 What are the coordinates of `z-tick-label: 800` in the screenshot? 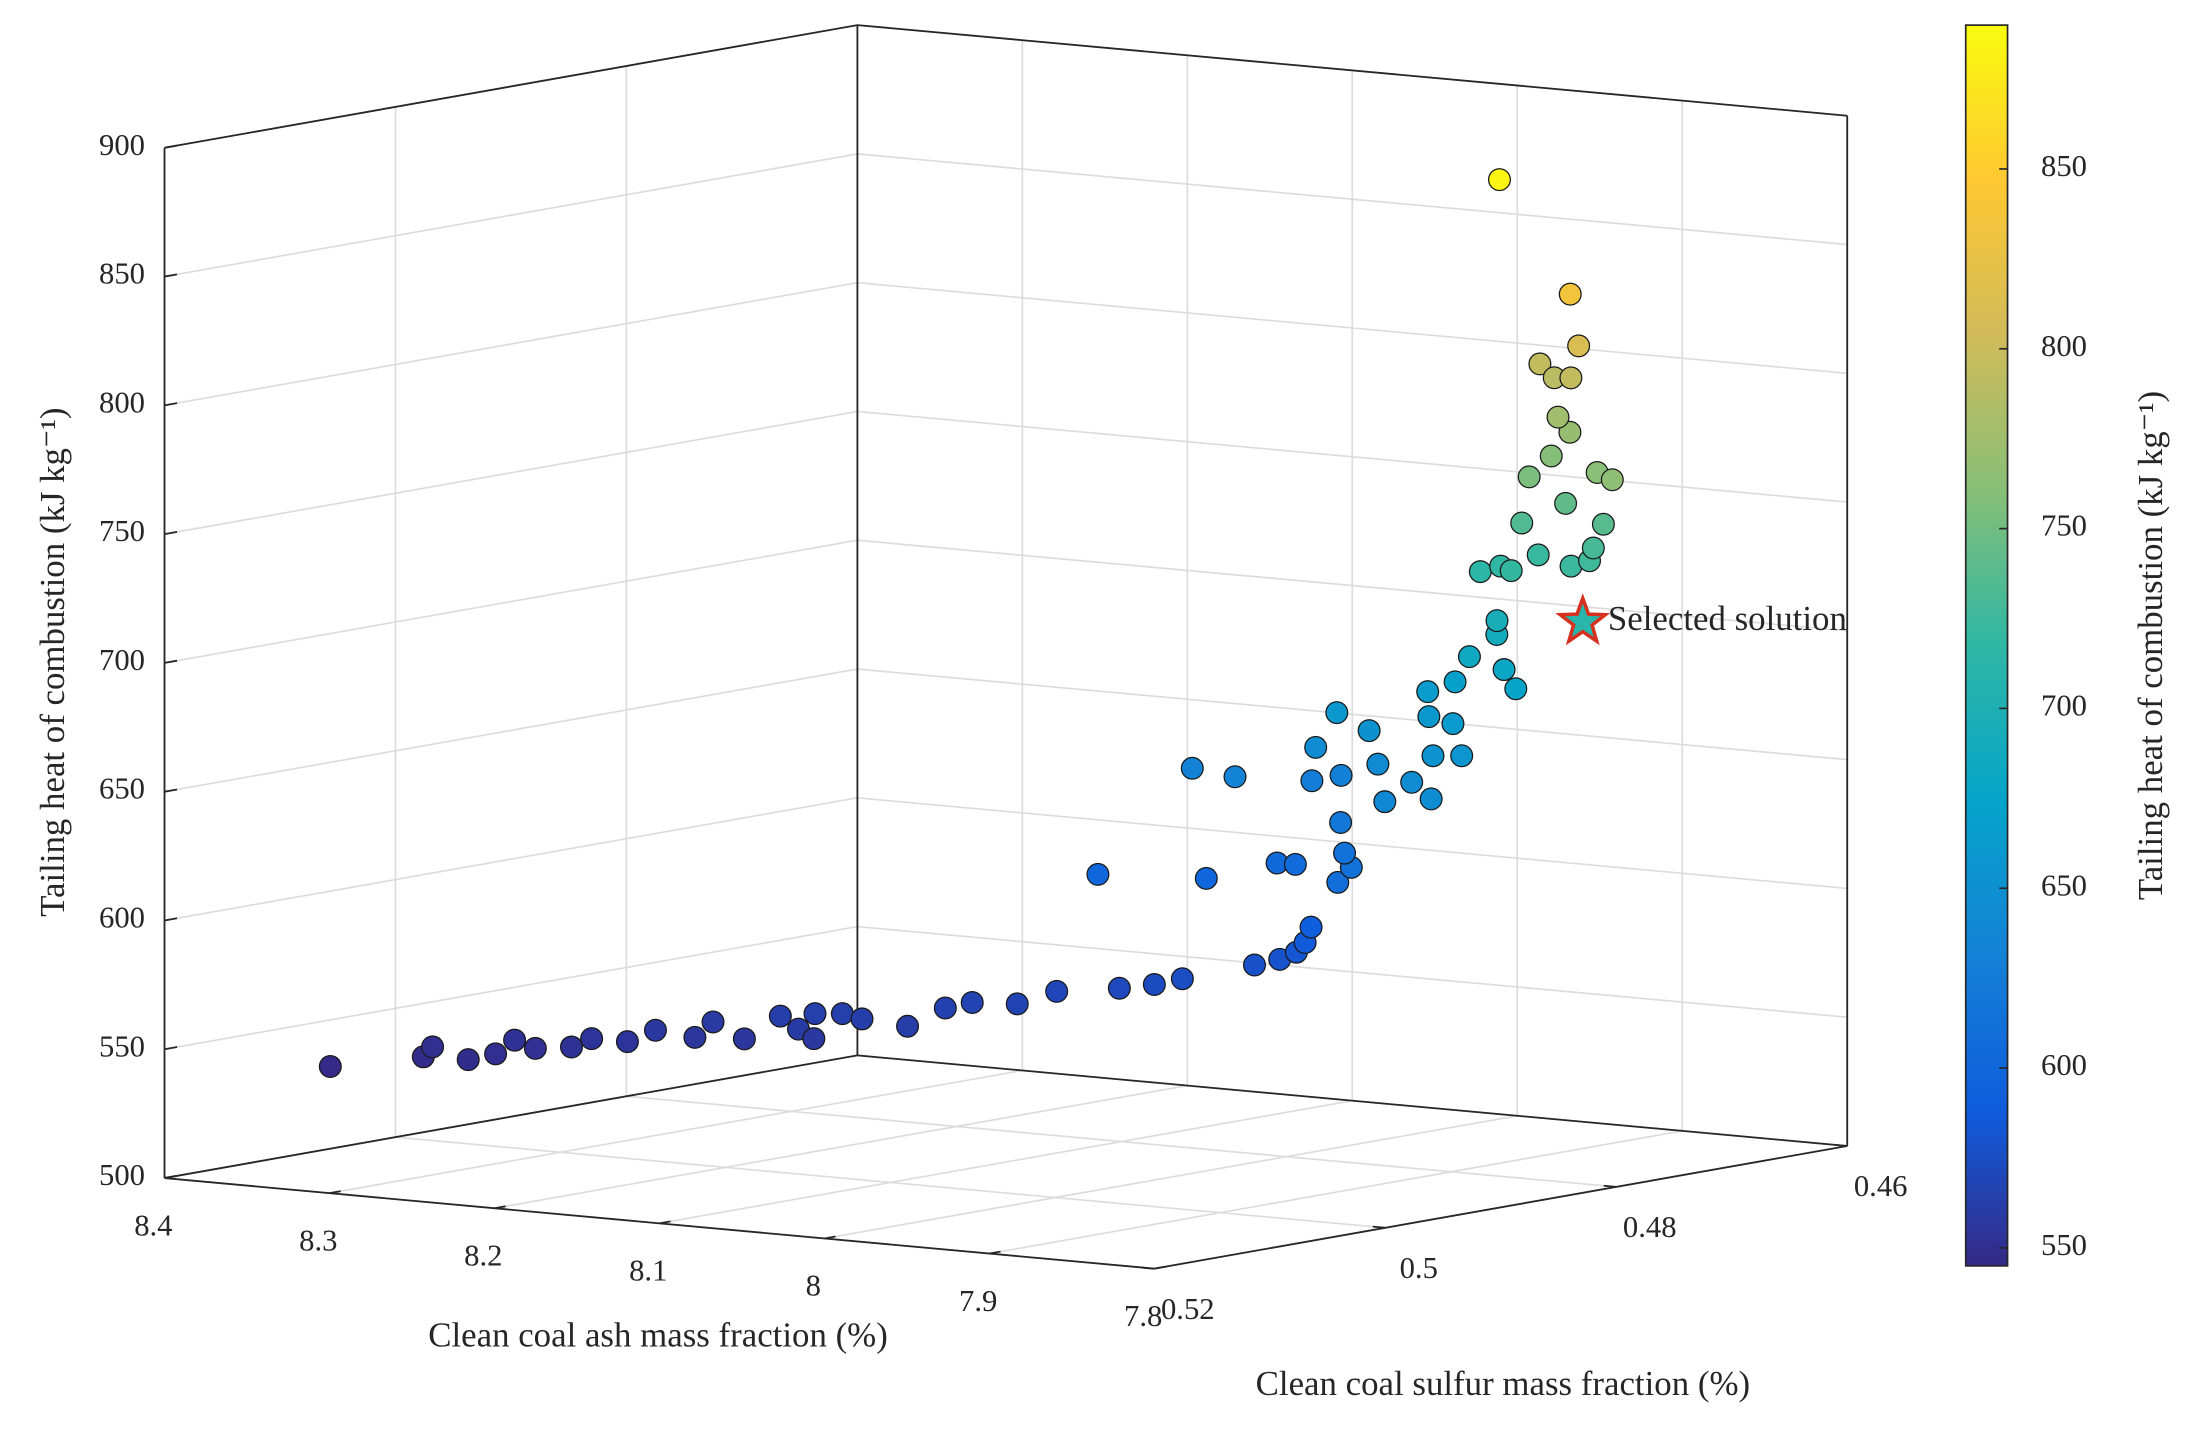 It's located at (122, 402).